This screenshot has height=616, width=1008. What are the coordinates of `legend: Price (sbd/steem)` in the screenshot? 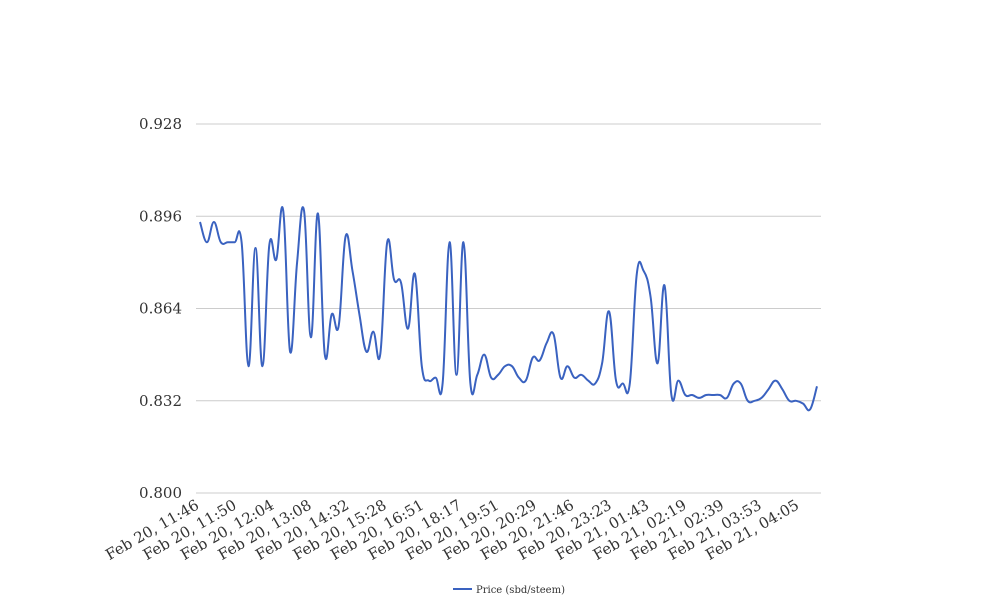 It's located at (509, 590).